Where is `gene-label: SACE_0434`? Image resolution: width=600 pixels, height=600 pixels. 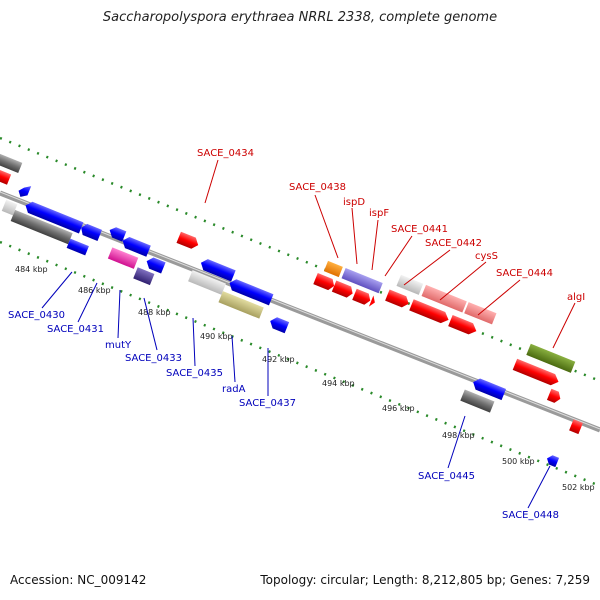 gene-label: SACE_0434 is located at coordinates (225, 153).